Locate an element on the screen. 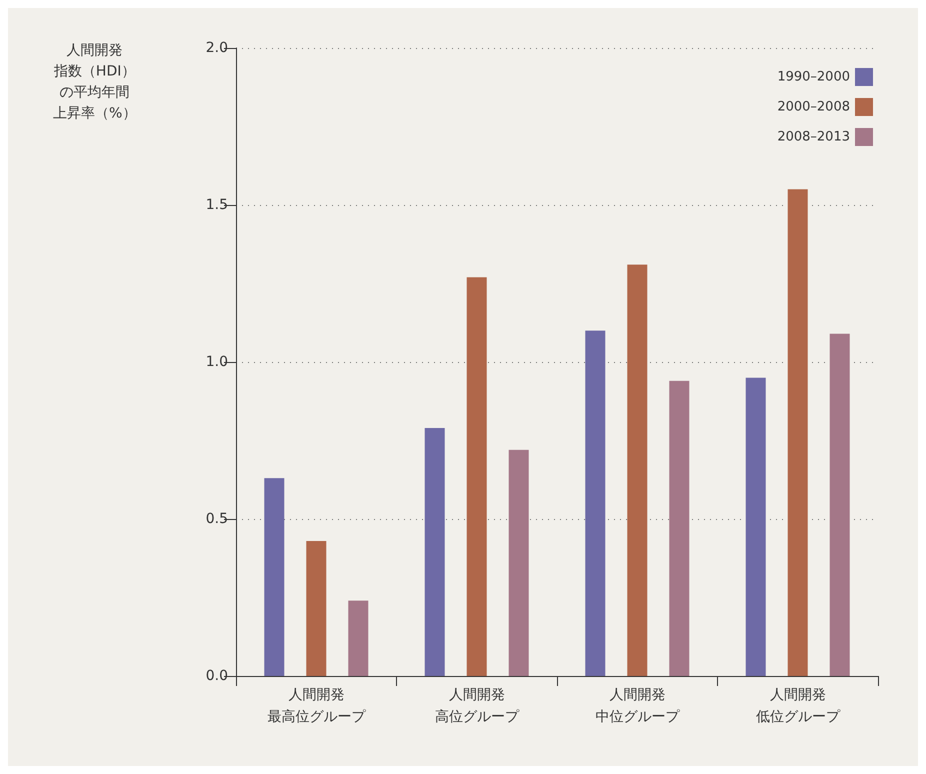 The width and height of the screenshot is (926, 774). legend-label: 1990–2000 is located at coordinates (813, 77).